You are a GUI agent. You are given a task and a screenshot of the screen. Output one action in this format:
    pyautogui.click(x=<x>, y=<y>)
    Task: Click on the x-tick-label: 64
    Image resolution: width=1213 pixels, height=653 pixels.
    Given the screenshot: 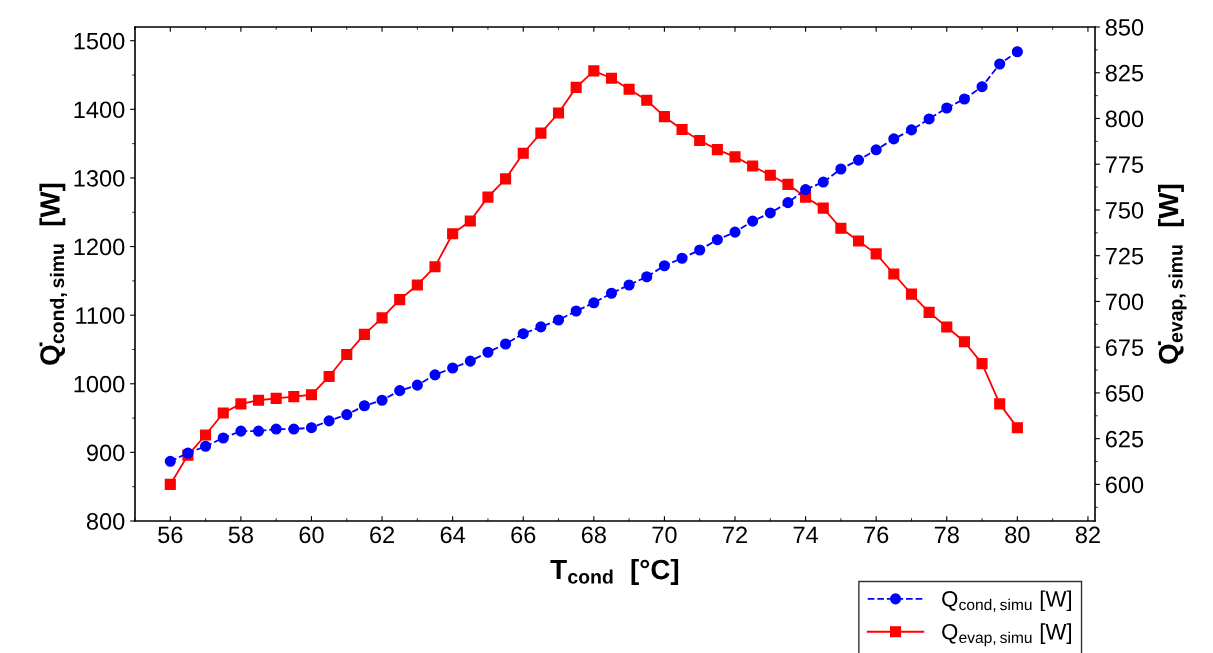 What is the action you would take?
    pyautogui.click(x=453, y=535)
    